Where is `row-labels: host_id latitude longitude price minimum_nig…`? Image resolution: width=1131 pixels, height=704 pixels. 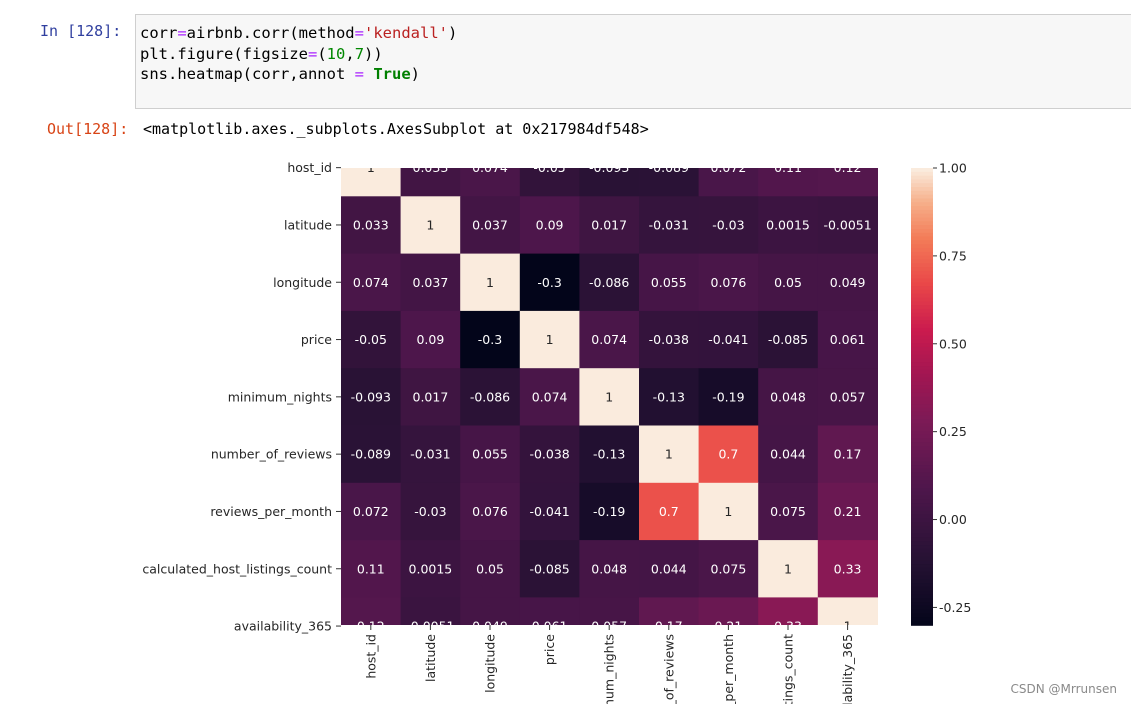 row-labels: host_id latitude longitude price minimum_nig… is located at coordinates (241, 397).